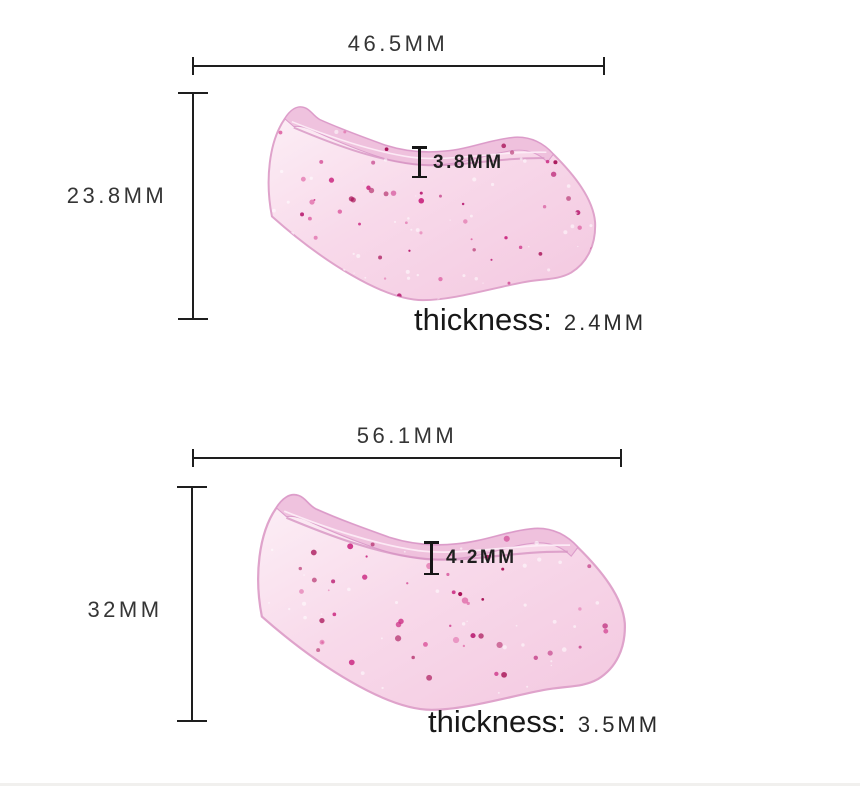  I want to click on notch-label-small: 3.8MM, so click(468, 162).